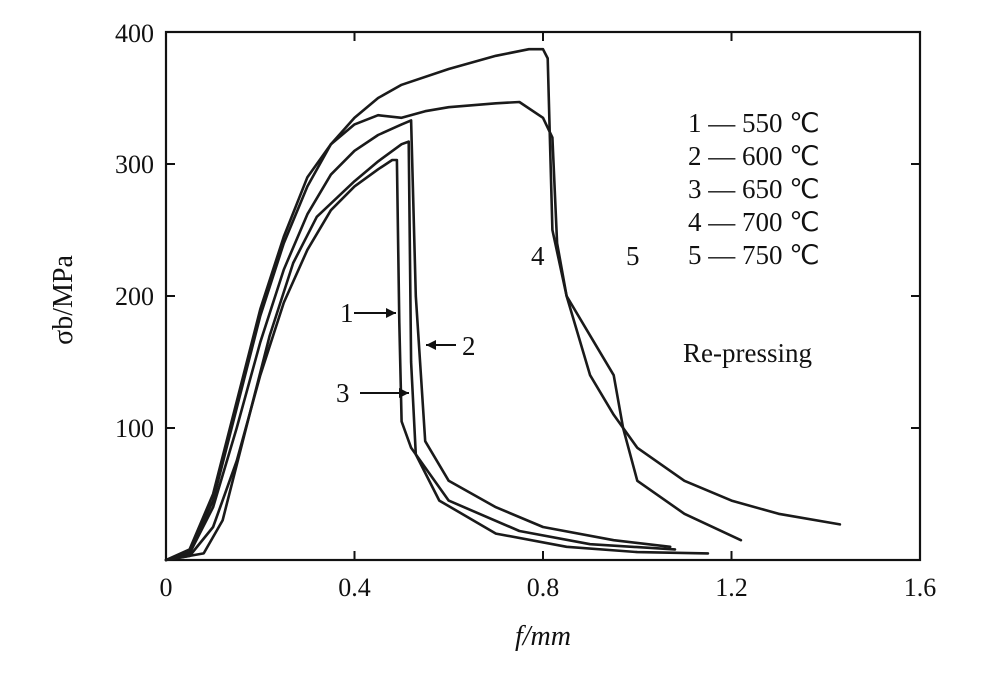 This screenshot has width=1004, height=684. Describe the element at coordinates (343, 393) in the screenshot. I see `series-label-3: 3` at that location.